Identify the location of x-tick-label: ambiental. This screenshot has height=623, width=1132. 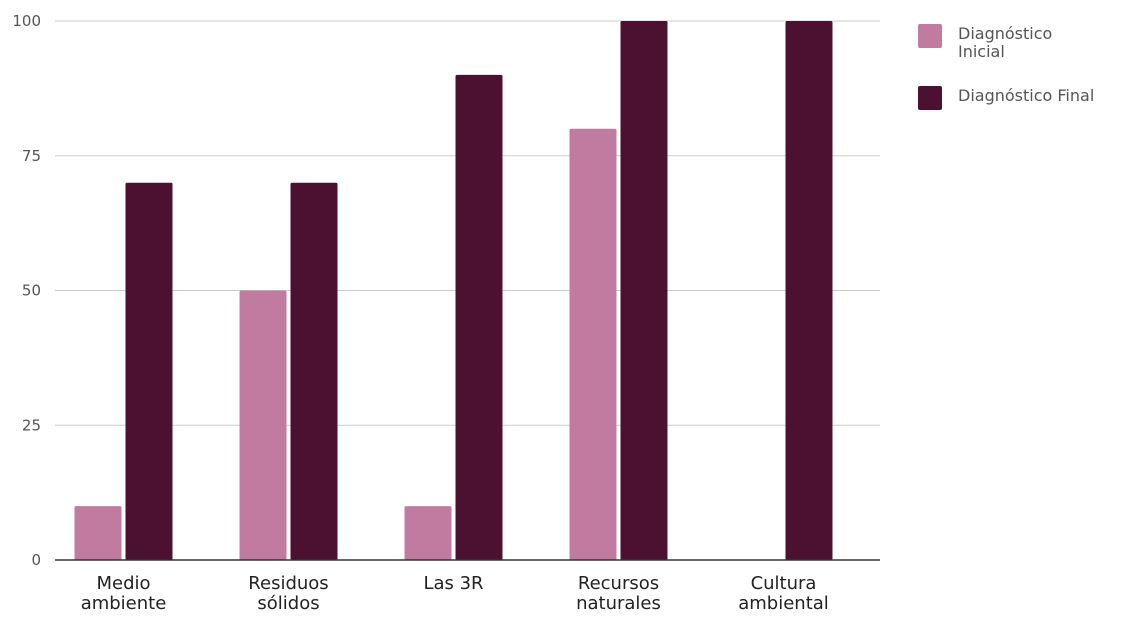
(783, 603).